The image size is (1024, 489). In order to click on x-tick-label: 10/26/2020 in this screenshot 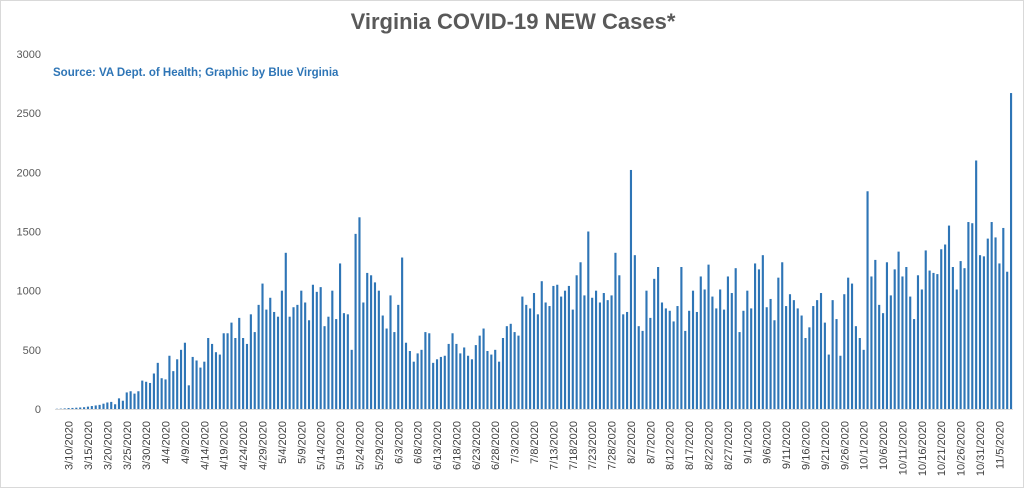, I will do `click(962, 448)`.